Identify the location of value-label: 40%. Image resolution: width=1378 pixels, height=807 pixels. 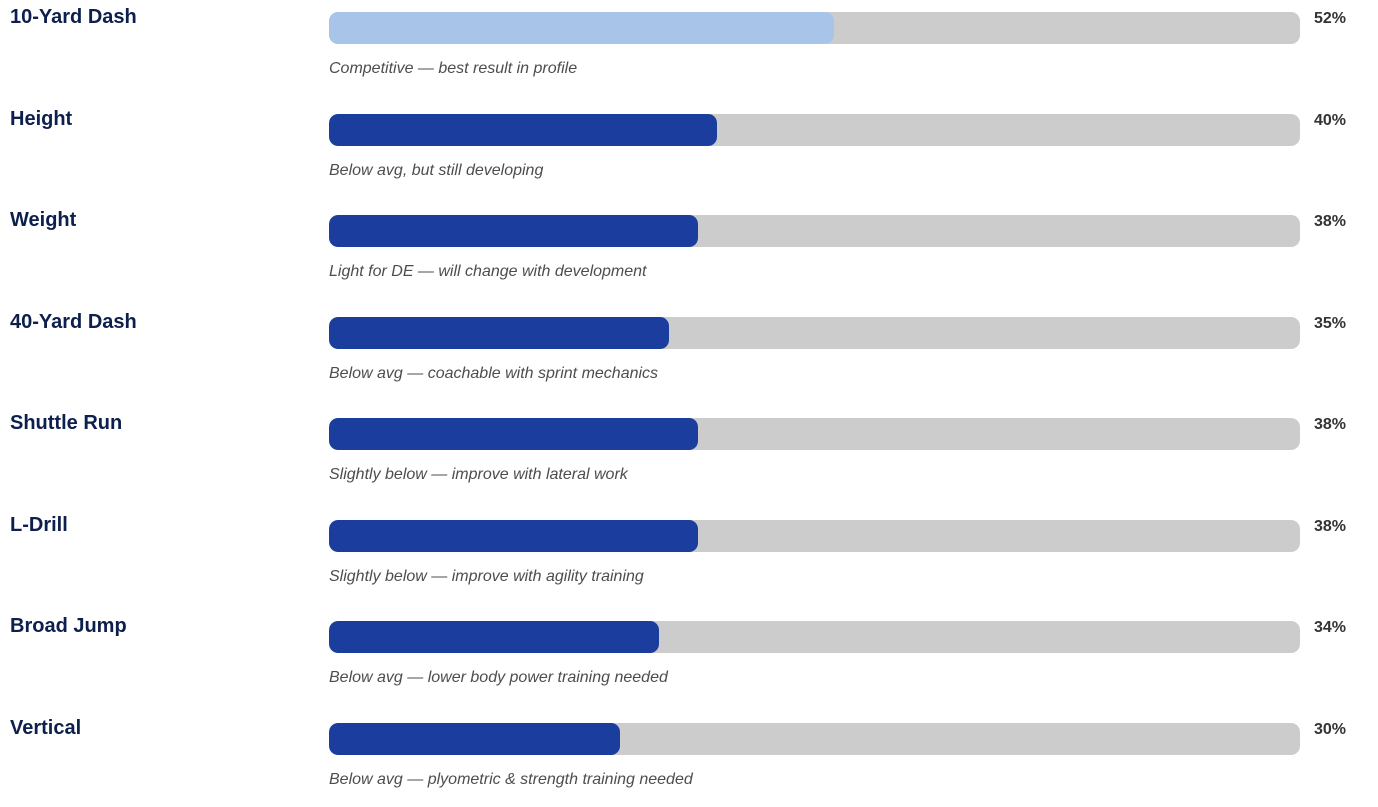
(1330, 120).